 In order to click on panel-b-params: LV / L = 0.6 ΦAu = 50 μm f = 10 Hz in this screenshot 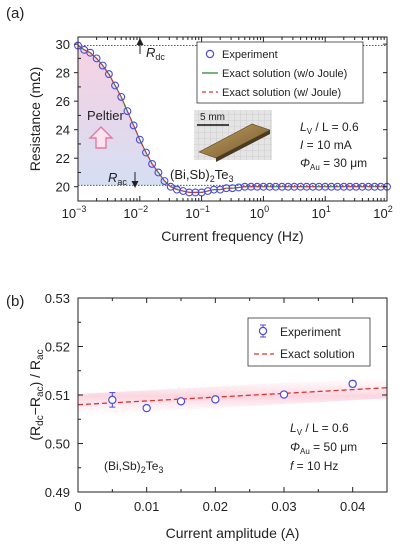, I will do `click(323, 447)`.